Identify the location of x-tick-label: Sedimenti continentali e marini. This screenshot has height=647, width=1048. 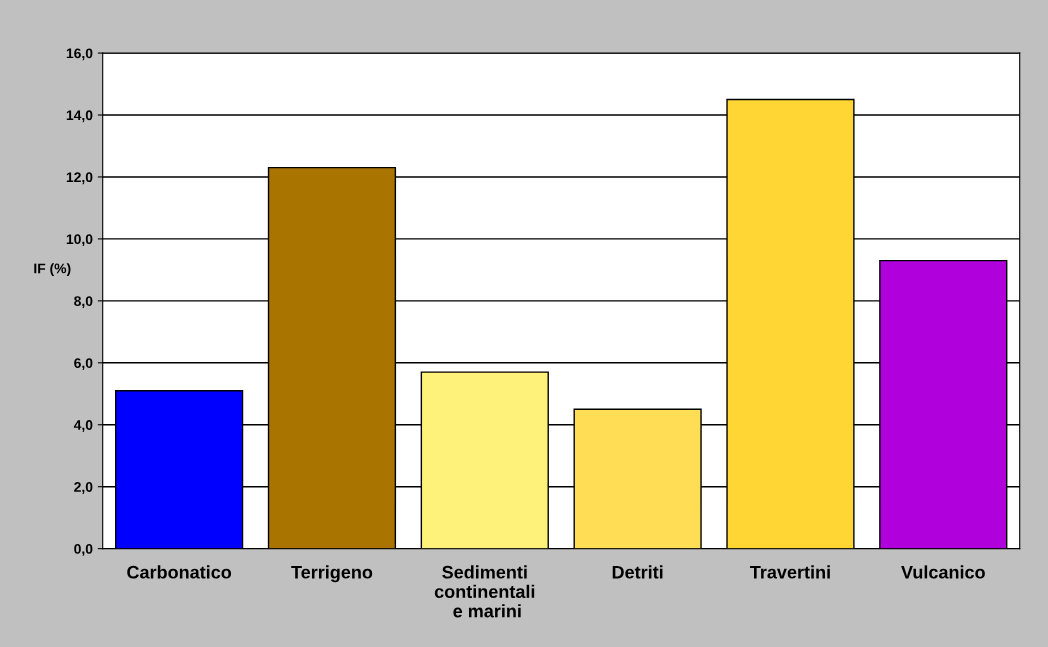
(484, 591).